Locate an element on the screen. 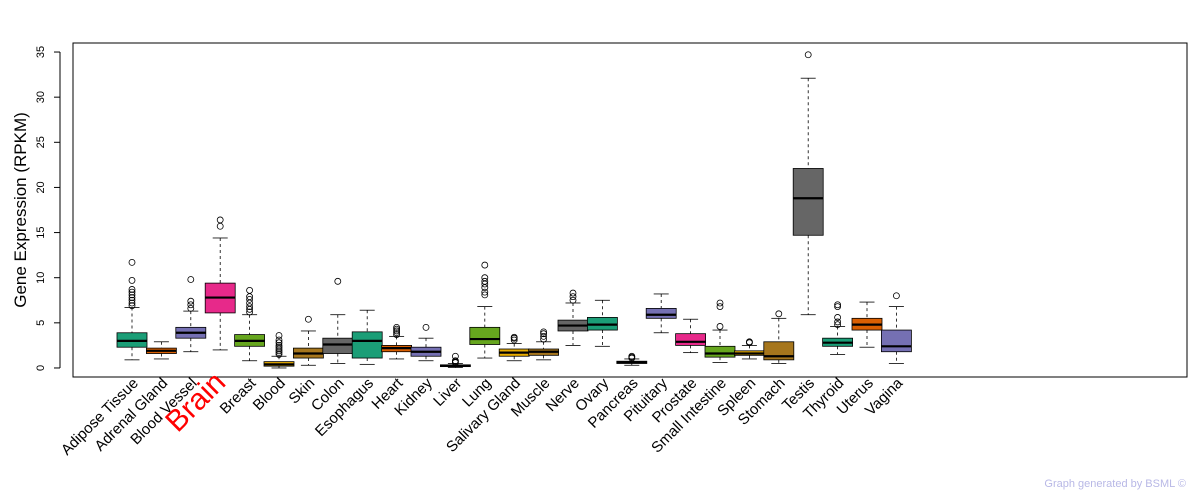 The image size is (1200, 500). box-colon is located at coordinates (338, 320).